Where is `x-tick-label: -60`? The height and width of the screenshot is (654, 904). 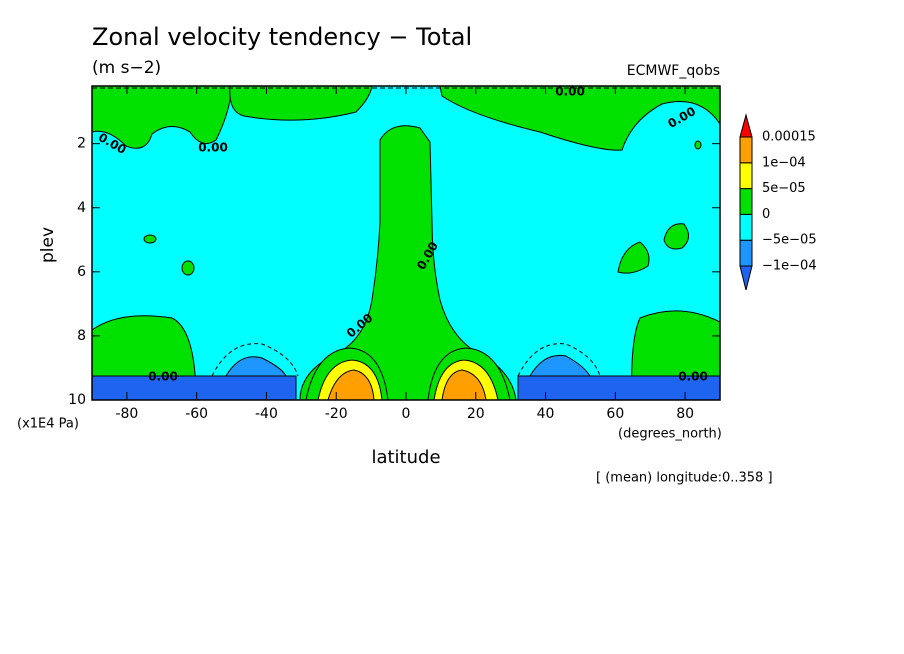 x-tick-label: -60 is located at coordinates (196, 414).